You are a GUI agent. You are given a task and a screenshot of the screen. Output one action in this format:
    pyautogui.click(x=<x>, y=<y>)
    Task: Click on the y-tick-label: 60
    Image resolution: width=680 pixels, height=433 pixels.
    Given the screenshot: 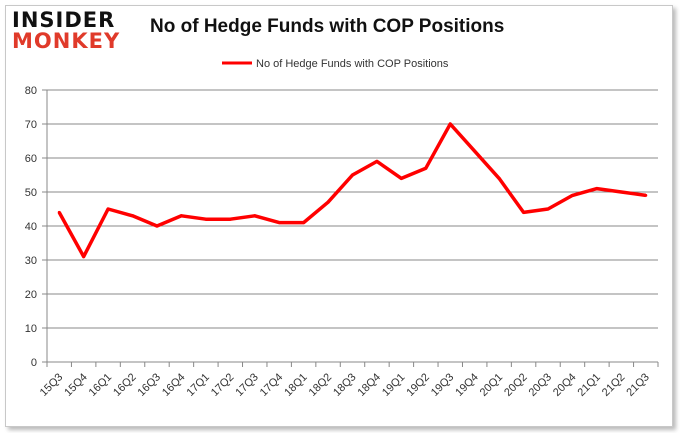 What is the action you would take?
    pyautogui.click(x=31, y=159)
    